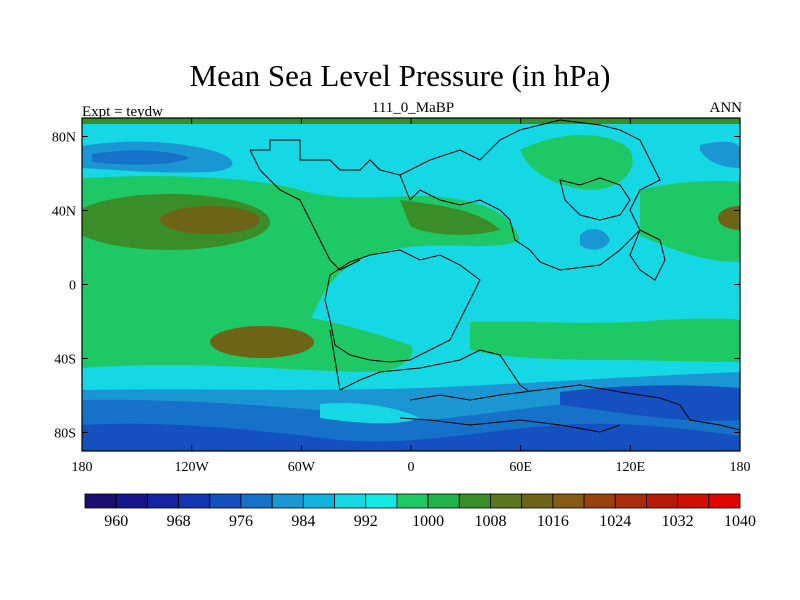  What do you see at coordinates (690, 221) in the screenshot?
I see `field-green-pacific` at bounding box center [690, 221].